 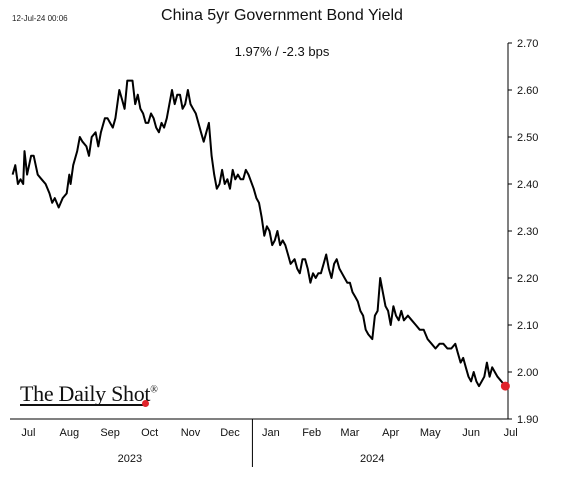 I want to click on y-tick-label: 2.30, so click(x=527, y=232).